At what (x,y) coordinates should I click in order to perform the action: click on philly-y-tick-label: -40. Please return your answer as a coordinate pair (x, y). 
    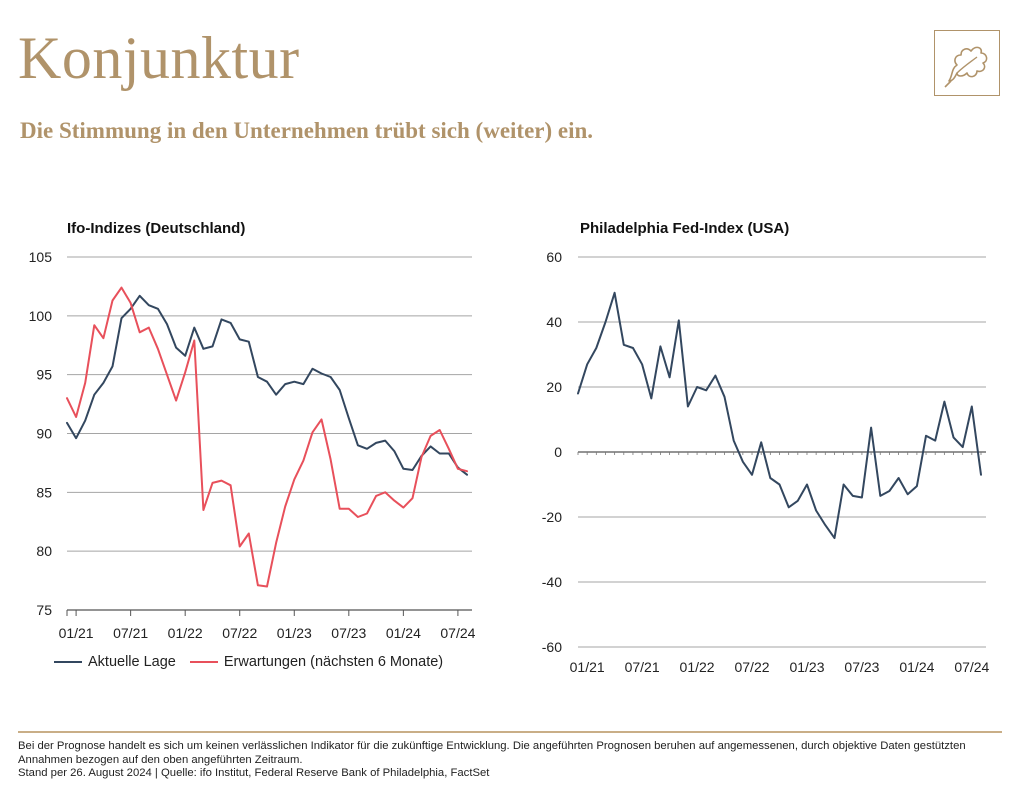
    Looking at the image, I should click on (552, 582).